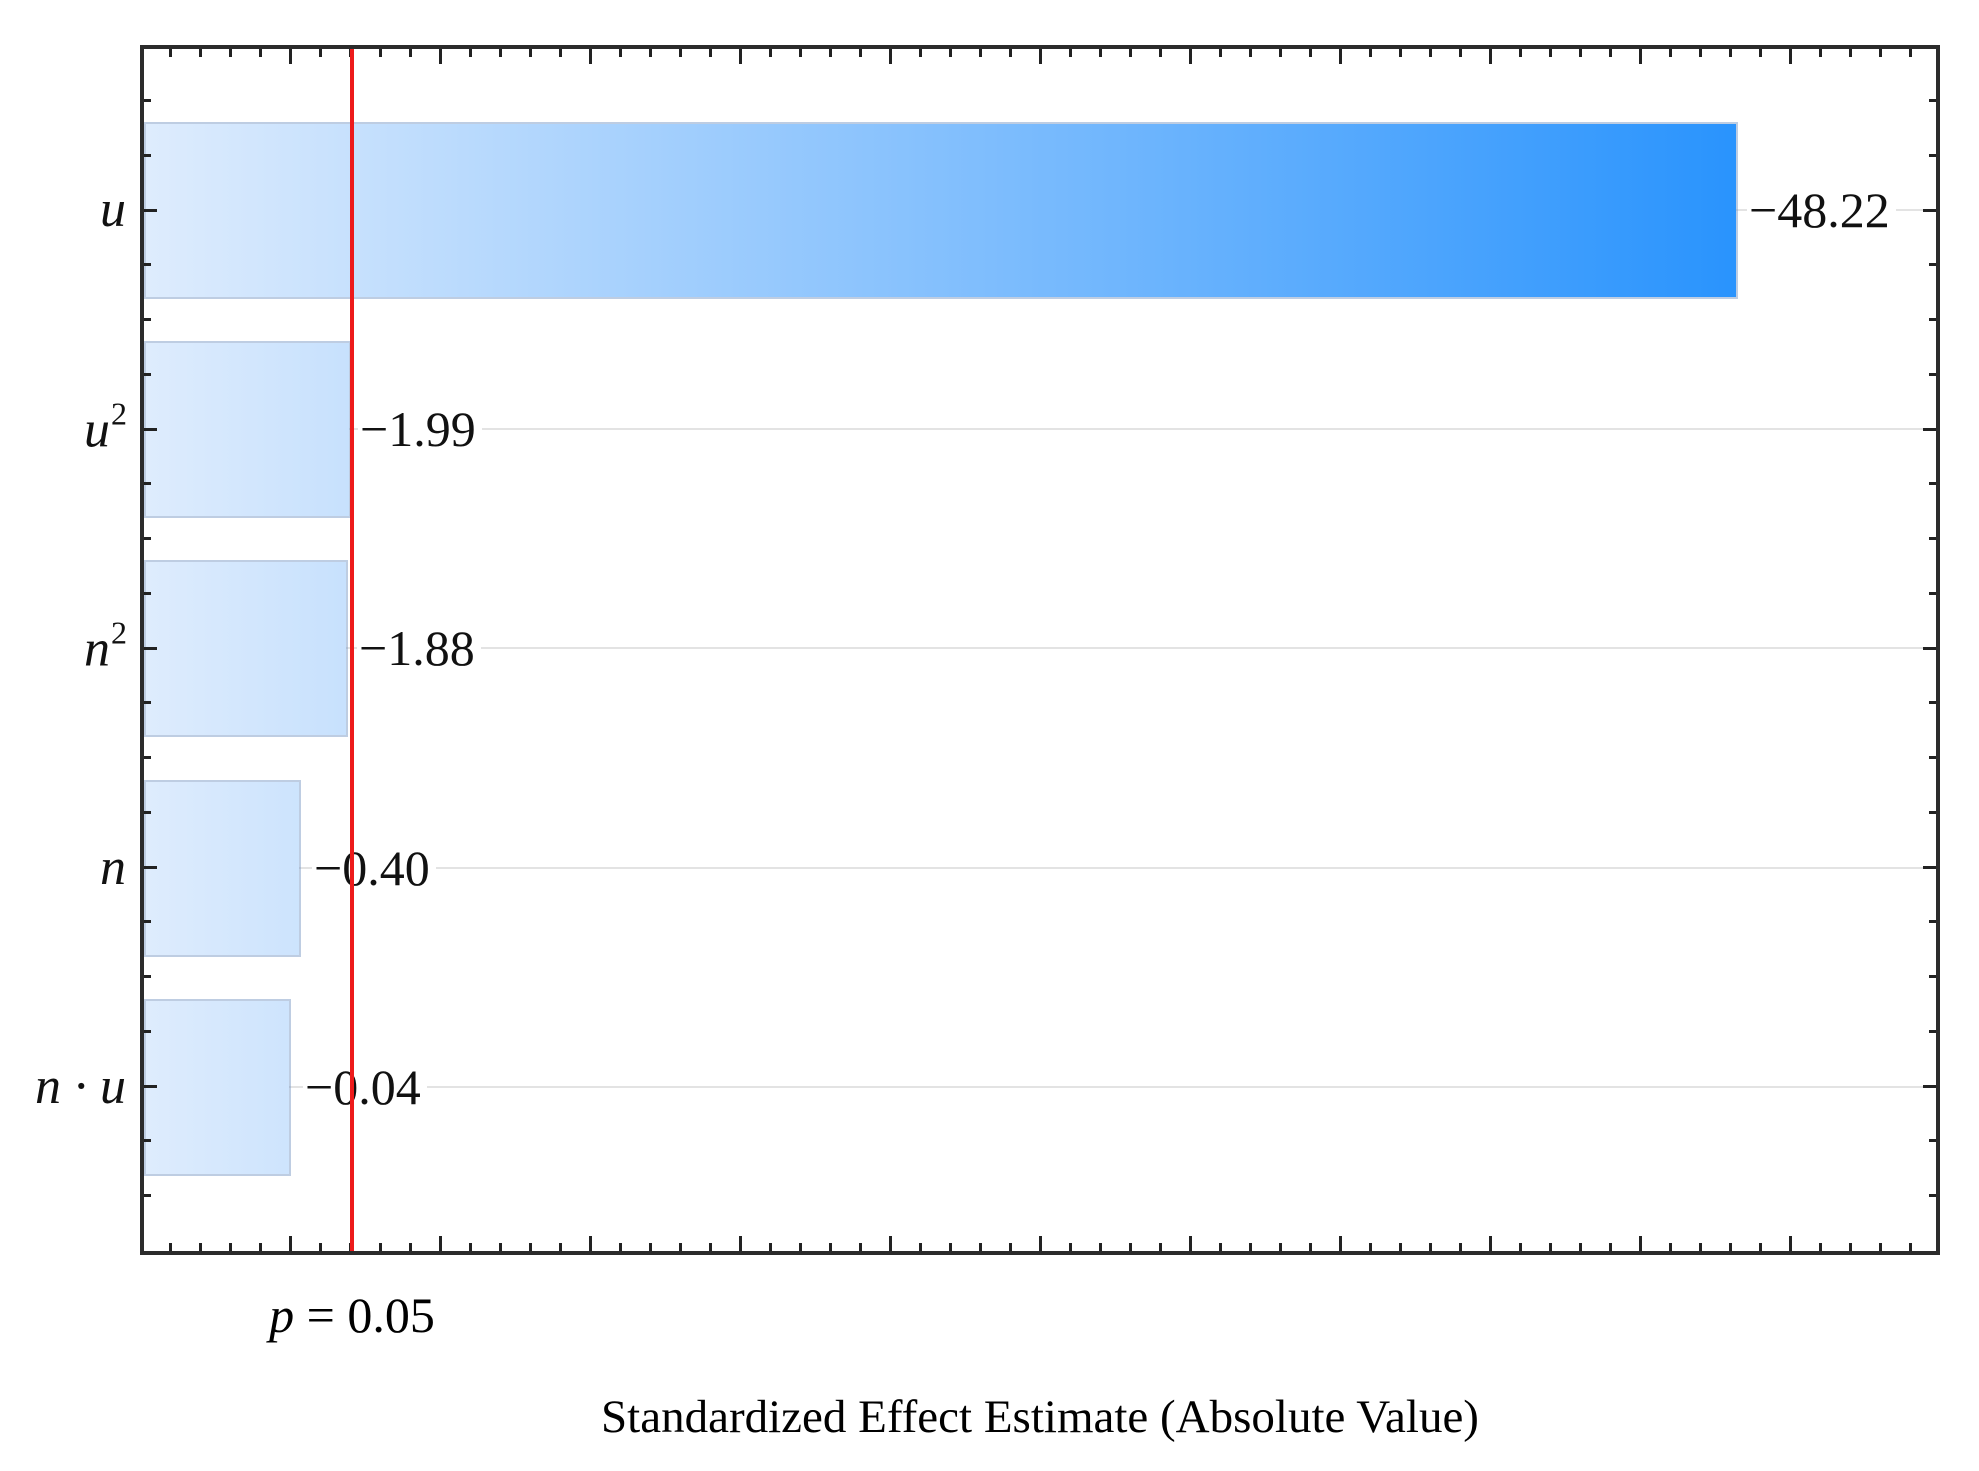 This screenshot has height=1471, width=1979. Describe the element at coordinates (941, 210) in the screenshot. I see `bar-u` at that location.